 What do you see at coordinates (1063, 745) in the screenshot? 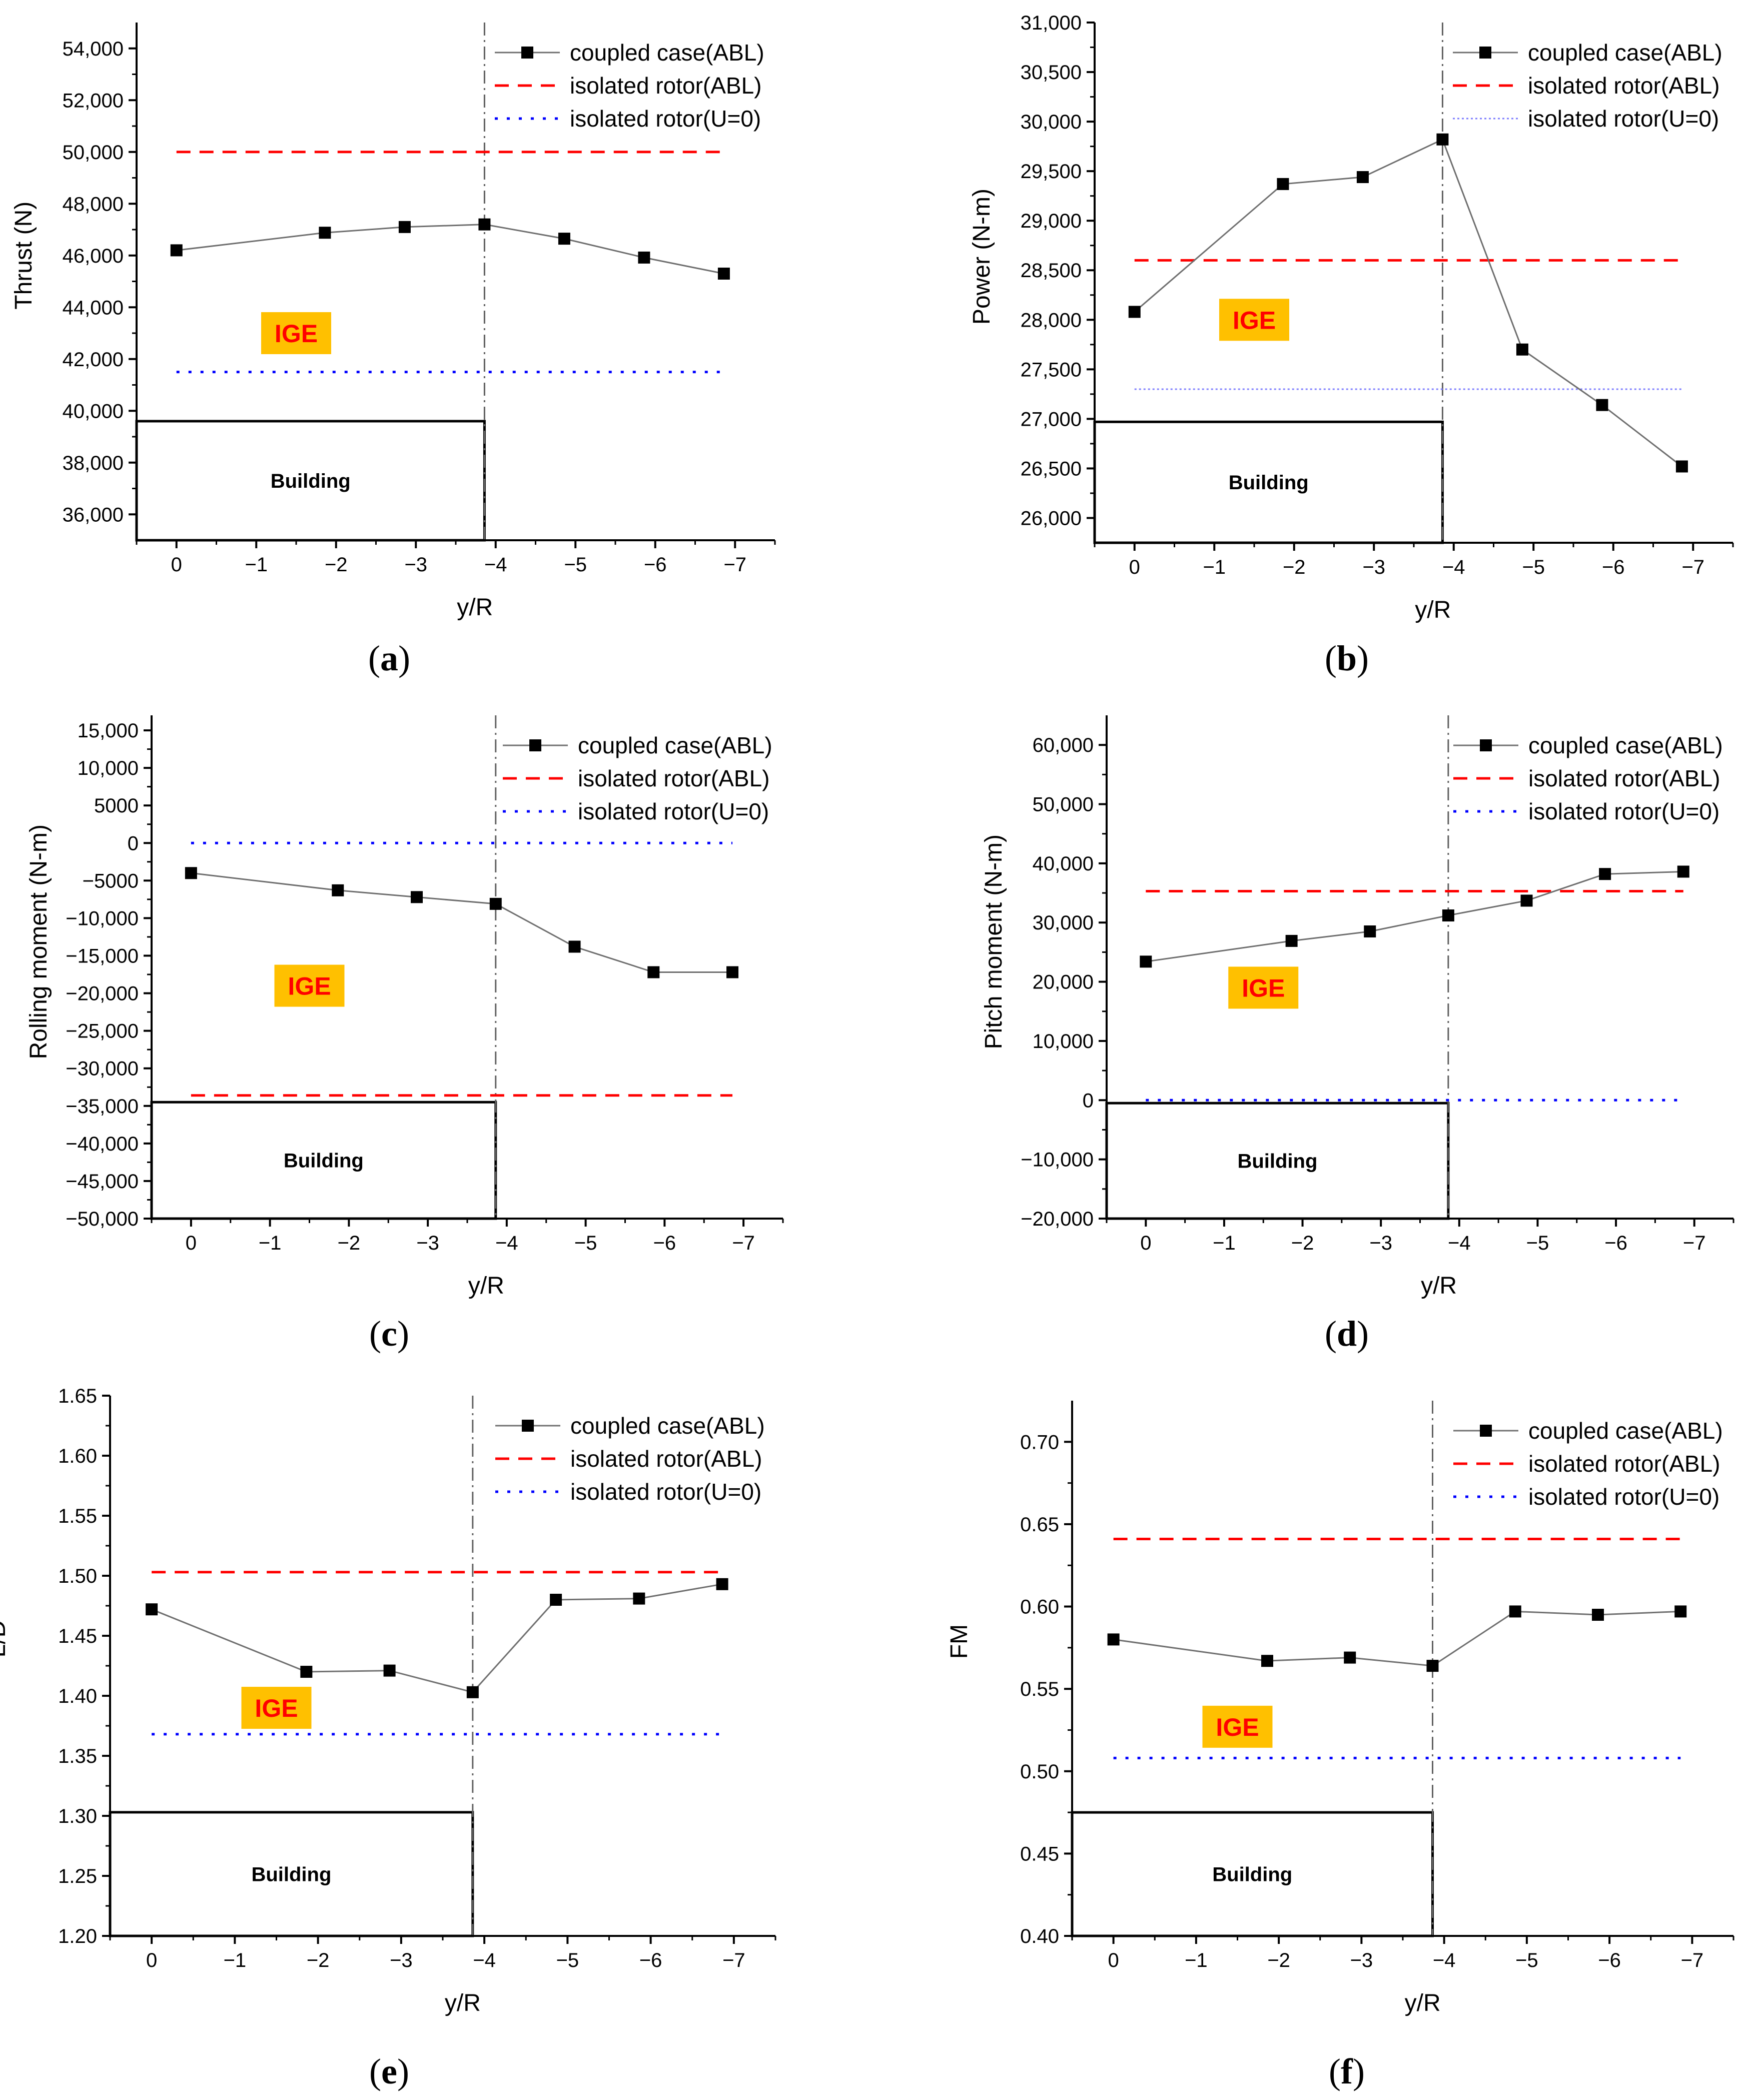
I see `y-tick-label: 60,000` at bounding box center [1063, 745].